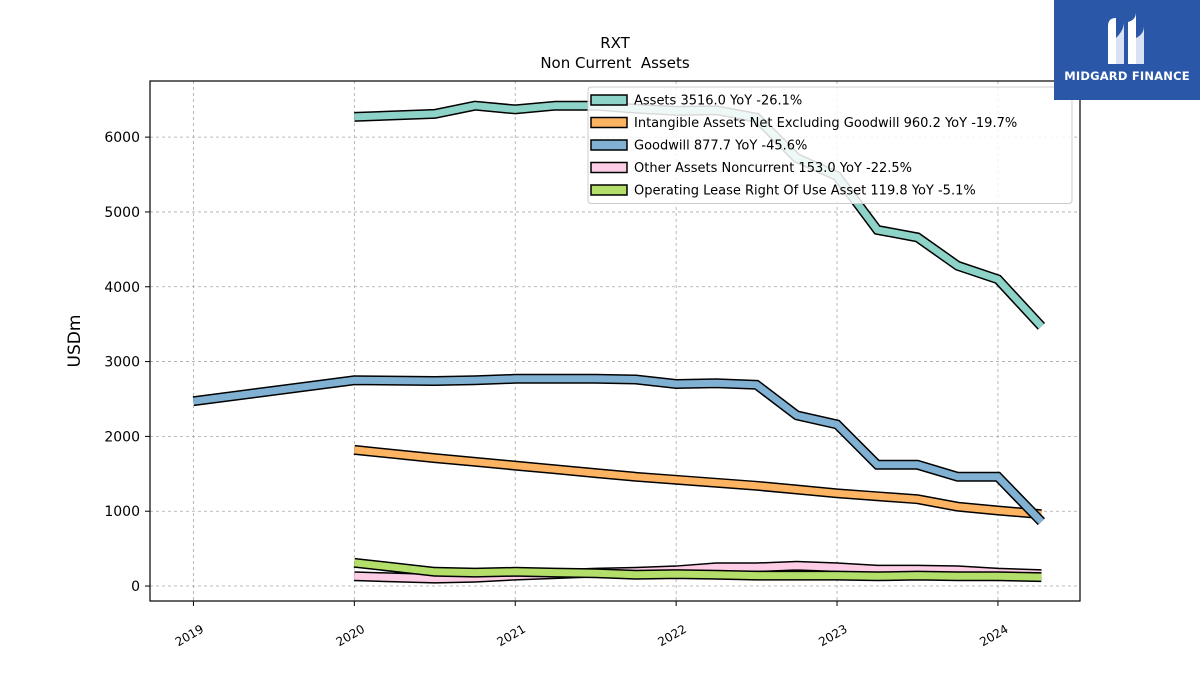 This screenshot has height=675, width=1200. I want to click on y-tick-label: 4000, so click(122, 288).